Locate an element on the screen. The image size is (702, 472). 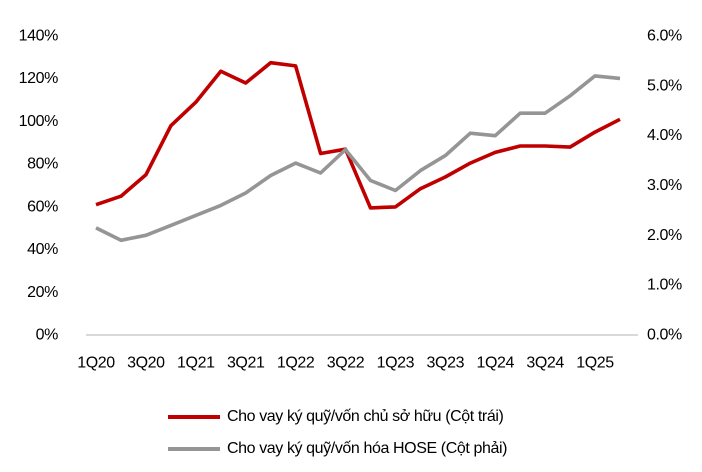
left-axis-tick-label: 120% is located at coordinates (38, 78).